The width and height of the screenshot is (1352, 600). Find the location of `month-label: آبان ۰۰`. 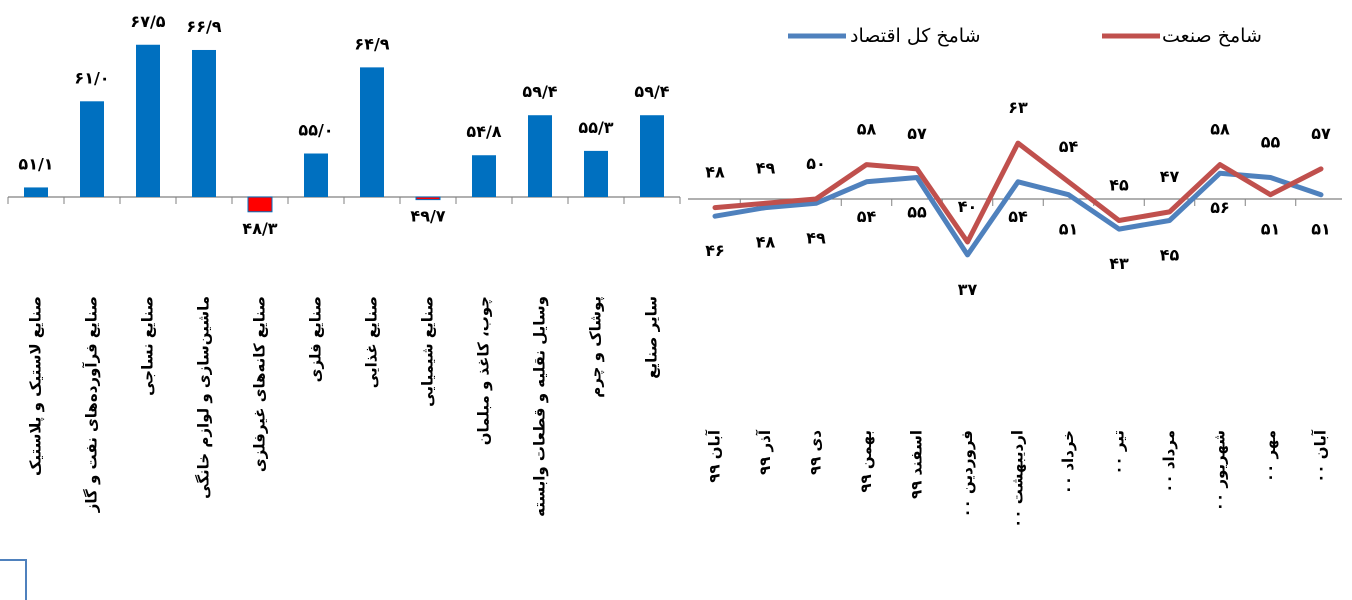

month-label: آبان ۰۰ is located at coordinates (1321, 456).